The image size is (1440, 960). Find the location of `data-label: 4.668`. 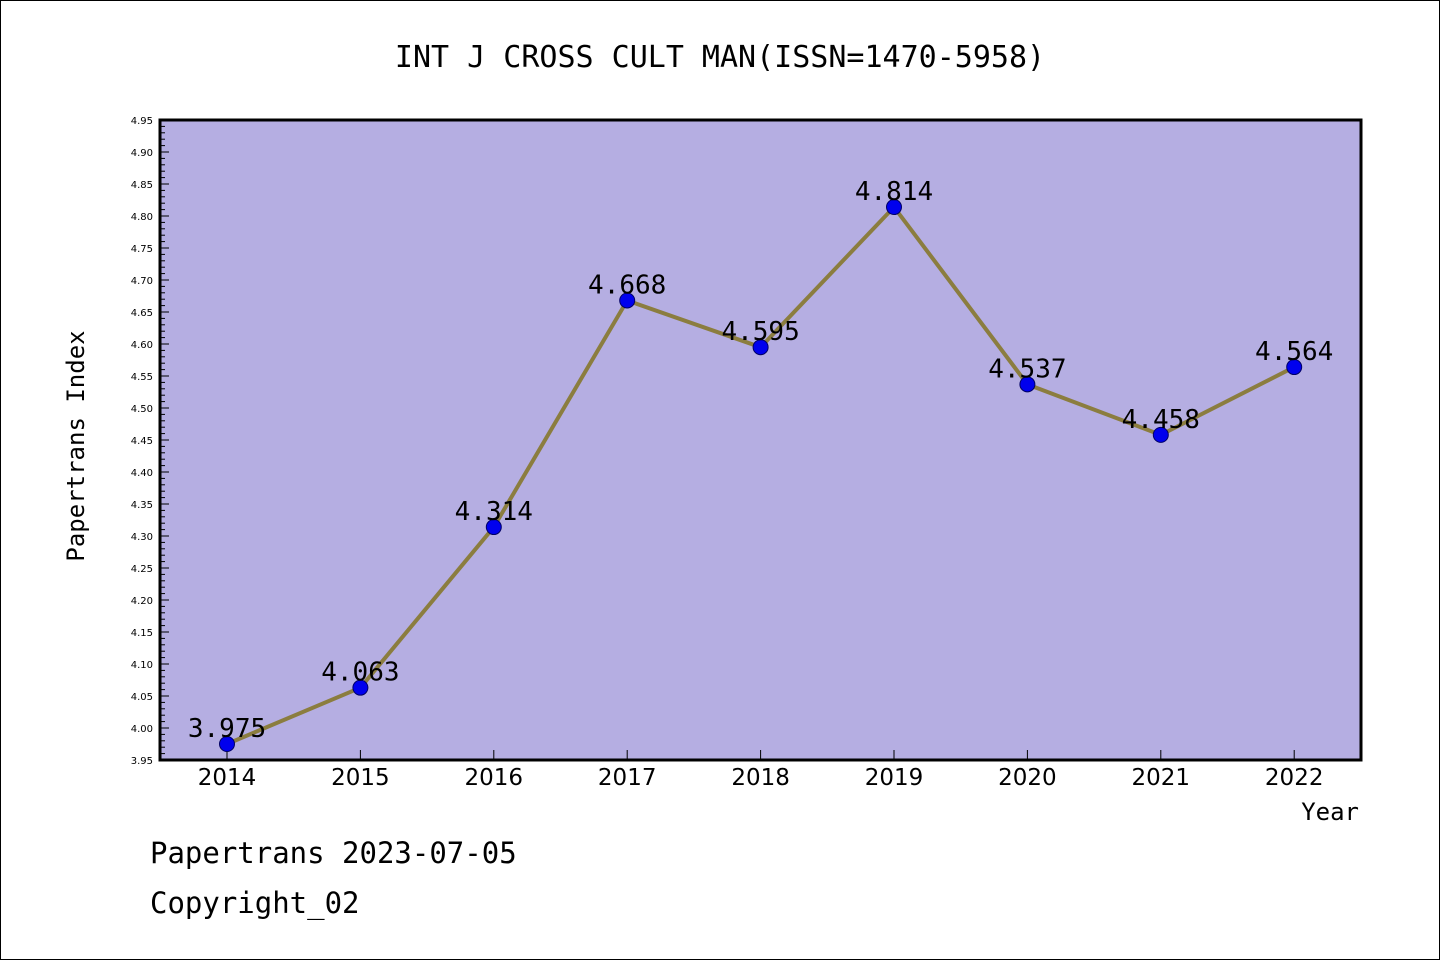

data-label: 4.668 is located at coordinates (627, 285).